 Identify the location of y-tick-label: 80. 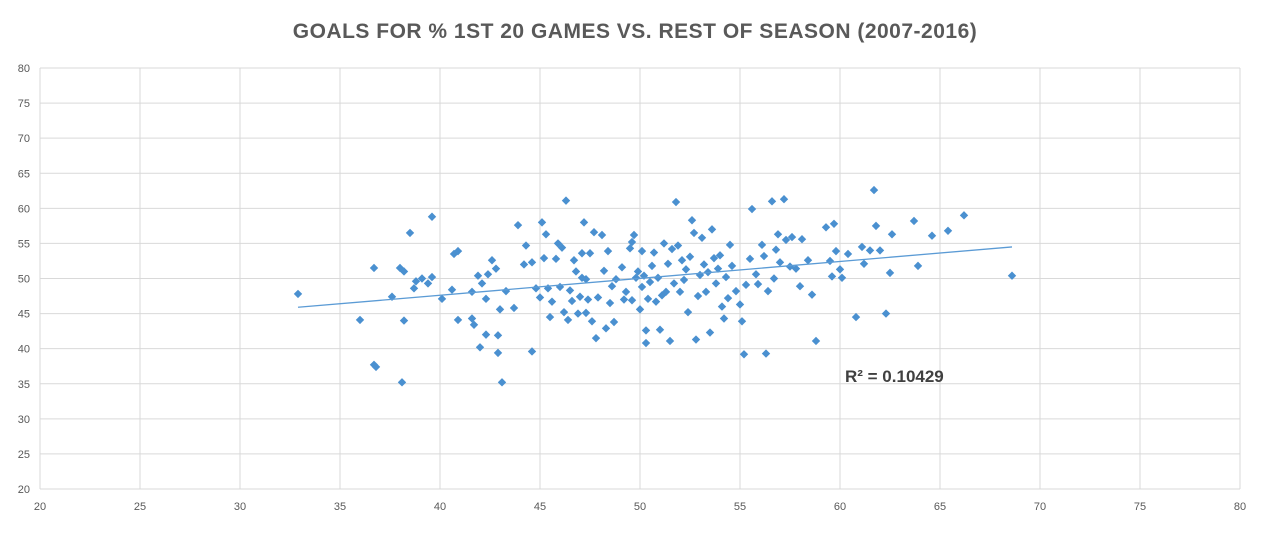
(24, 69).